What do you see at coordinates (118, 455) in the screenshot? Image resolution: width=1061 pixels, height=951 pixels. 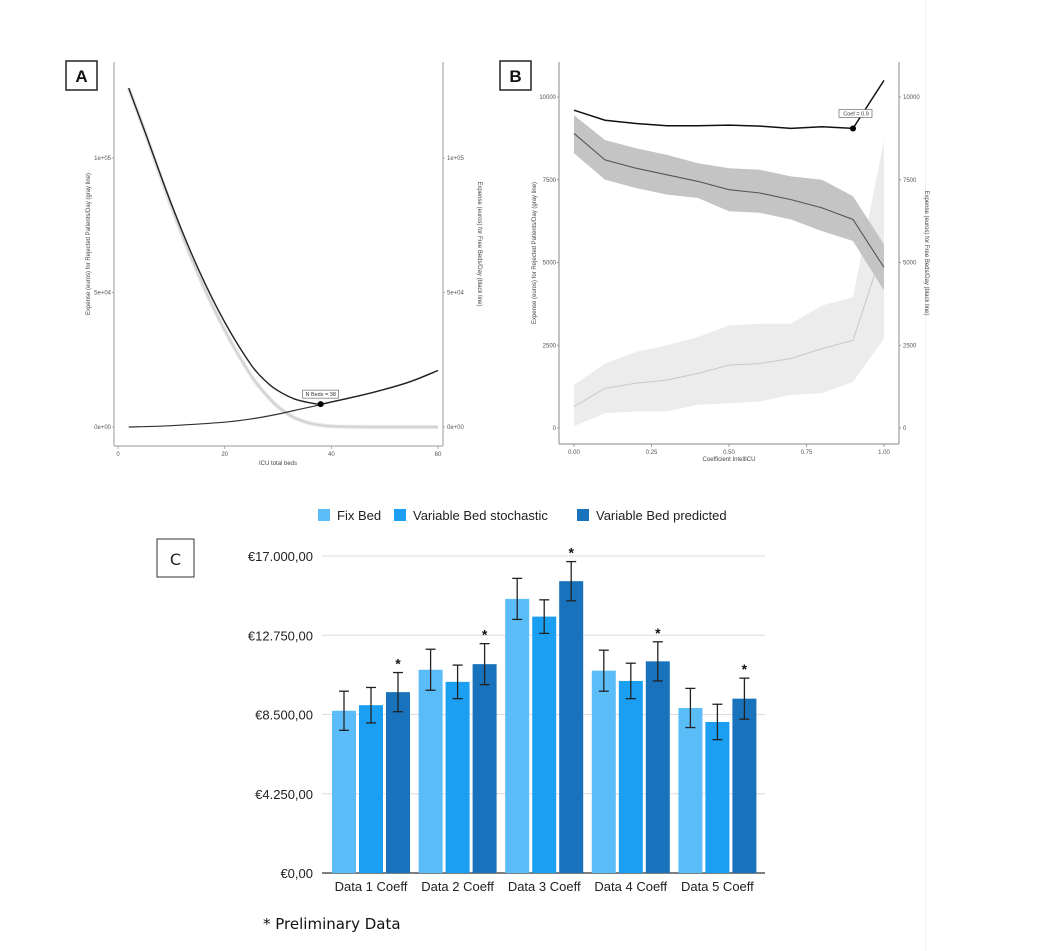 I see `panel-a-x-tick-label: 0` at bounding box center [118, 455].